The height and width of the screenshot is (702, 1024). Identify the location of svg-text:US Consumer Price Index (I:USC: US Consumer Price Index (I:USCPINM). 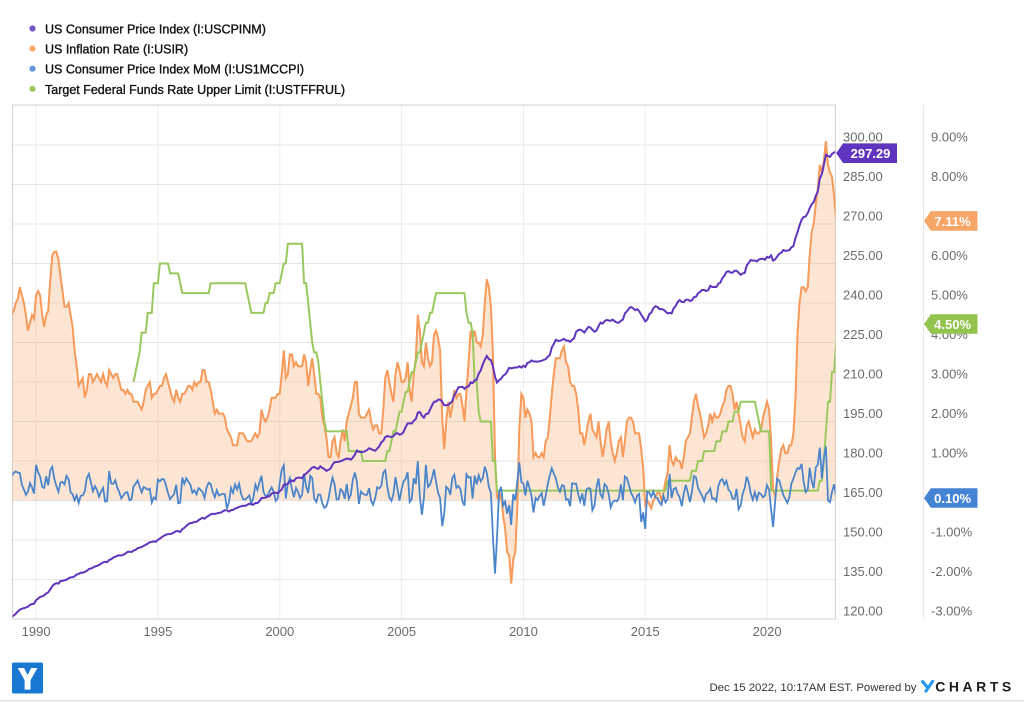
(155, 30).